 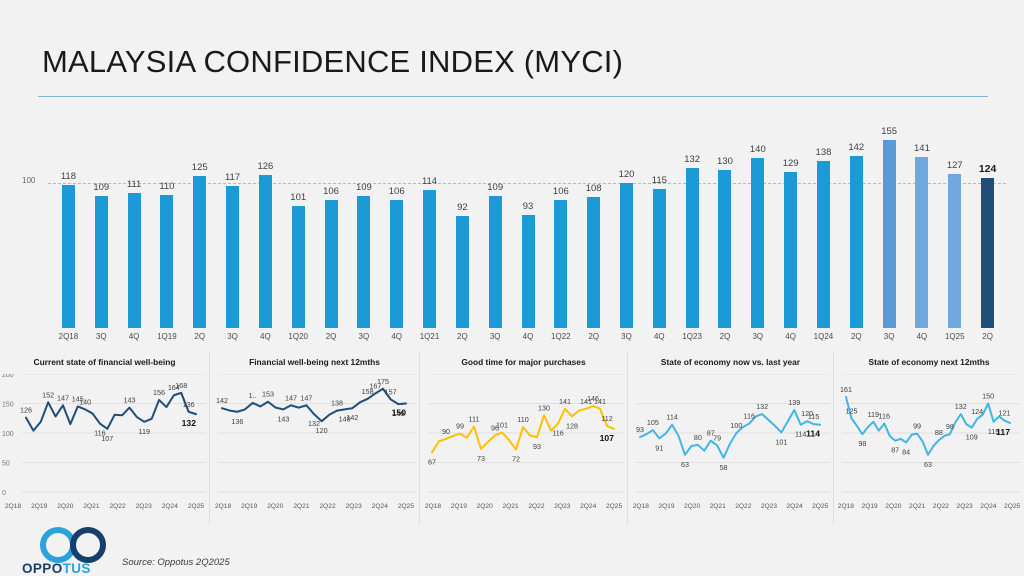 I want to click on bar-column: 120 3Q, so click(x=626, y=222).